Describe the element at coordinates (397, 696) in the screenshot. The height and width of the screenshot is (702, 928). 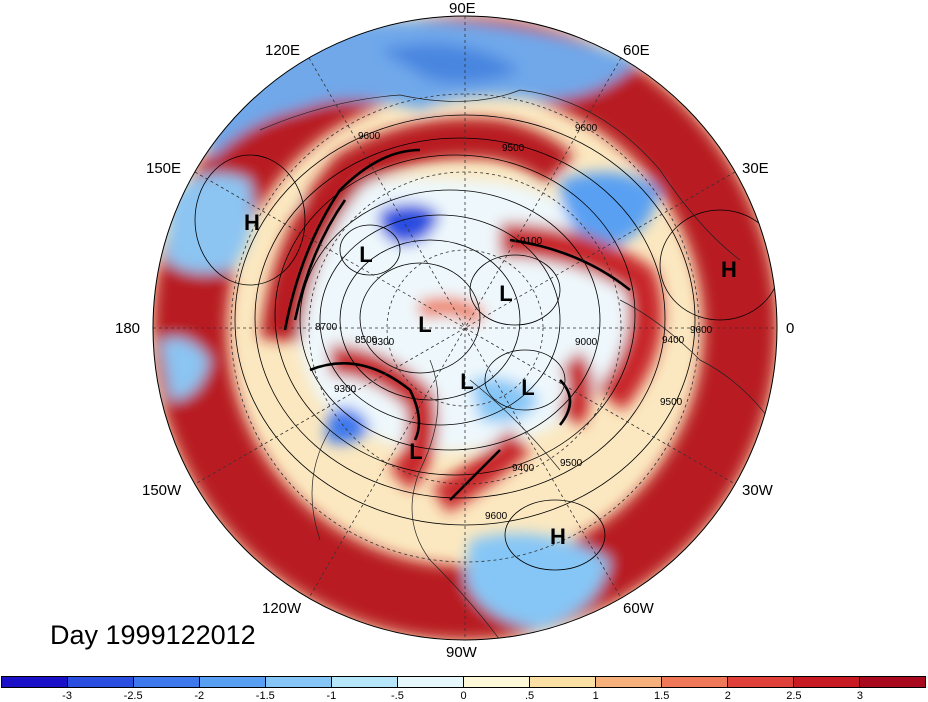
I see `colorbar-tick-label: -.5` at that location.